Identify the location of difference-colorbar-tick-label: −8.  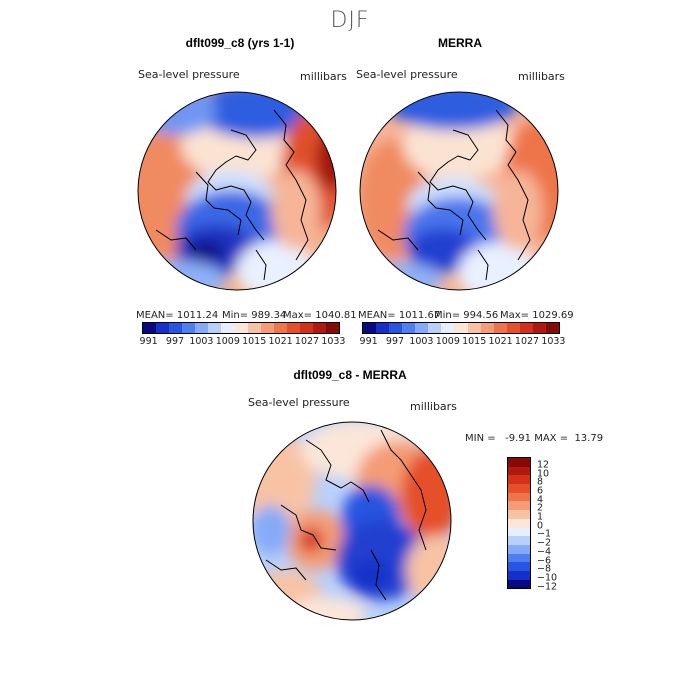
(544, 569).